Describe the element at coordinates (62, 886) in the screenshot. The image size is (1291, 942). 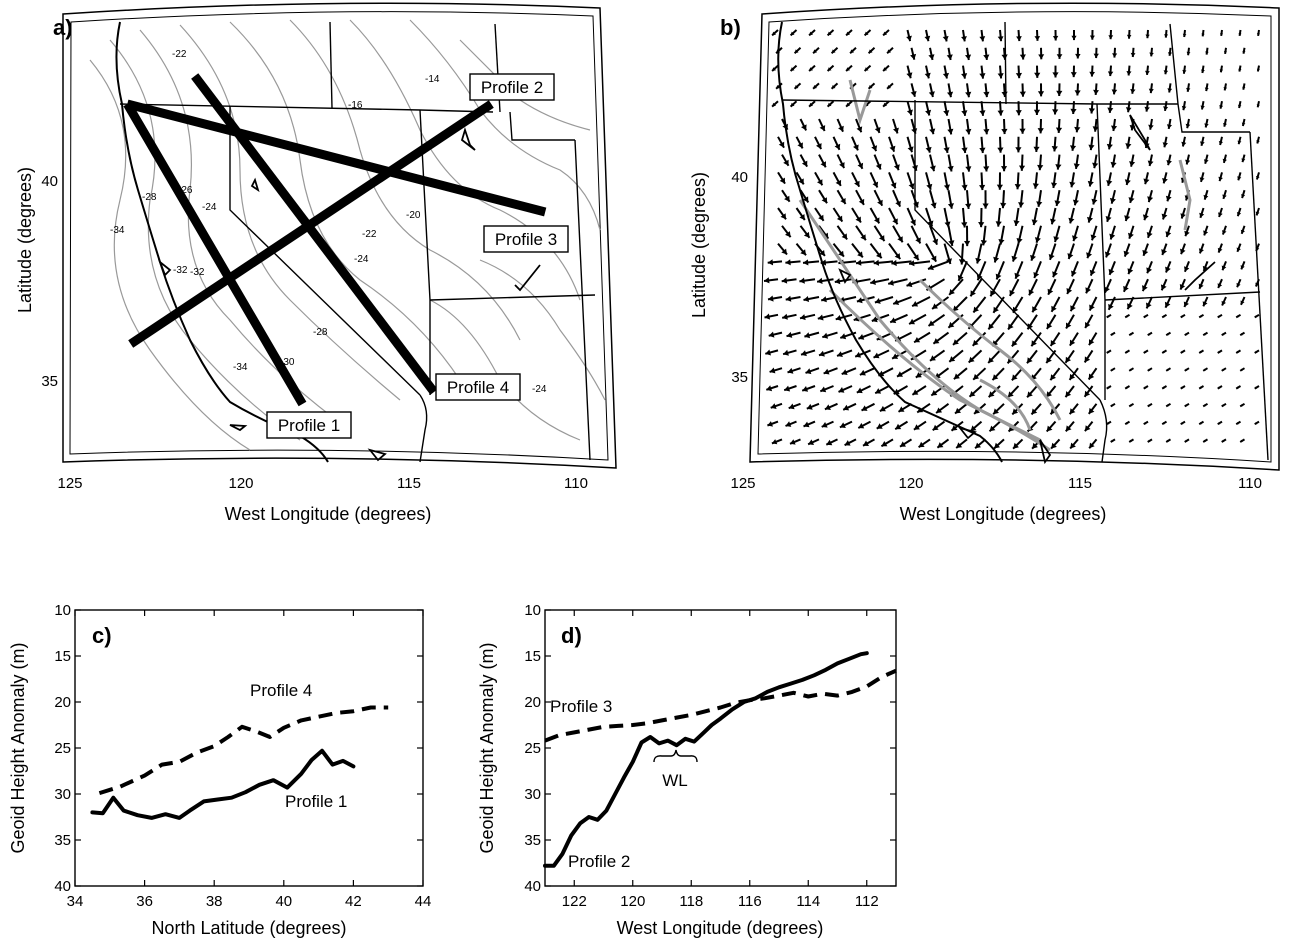
I see `y-tick-label: 40` at that location.